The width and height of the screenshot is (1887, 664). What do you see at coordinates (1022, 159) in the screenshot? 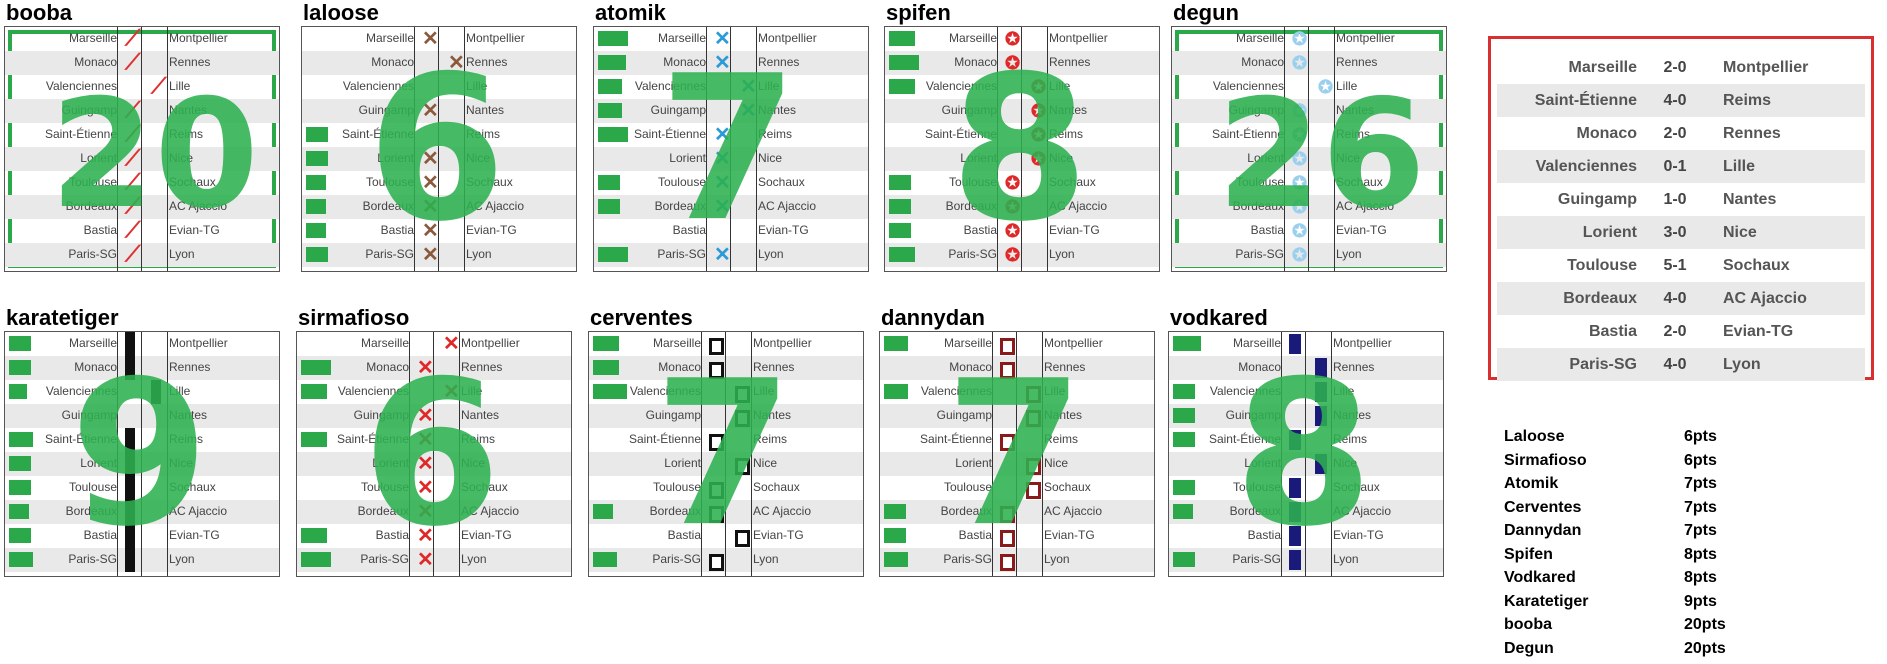
I see `match-row: Lorient Nice ✪` at bounding box center [1022, 159].